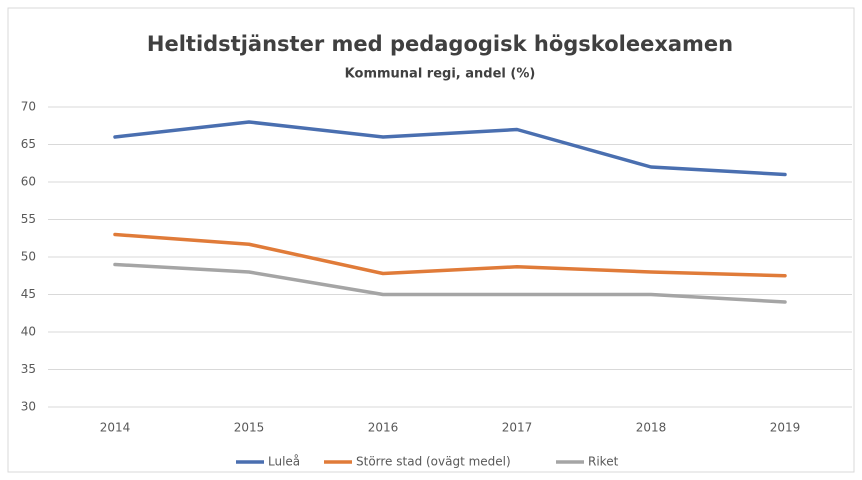 The width and height of the screenshot is (862, 480). I want to click on x-tick-label: 2018, so click(651, 428).